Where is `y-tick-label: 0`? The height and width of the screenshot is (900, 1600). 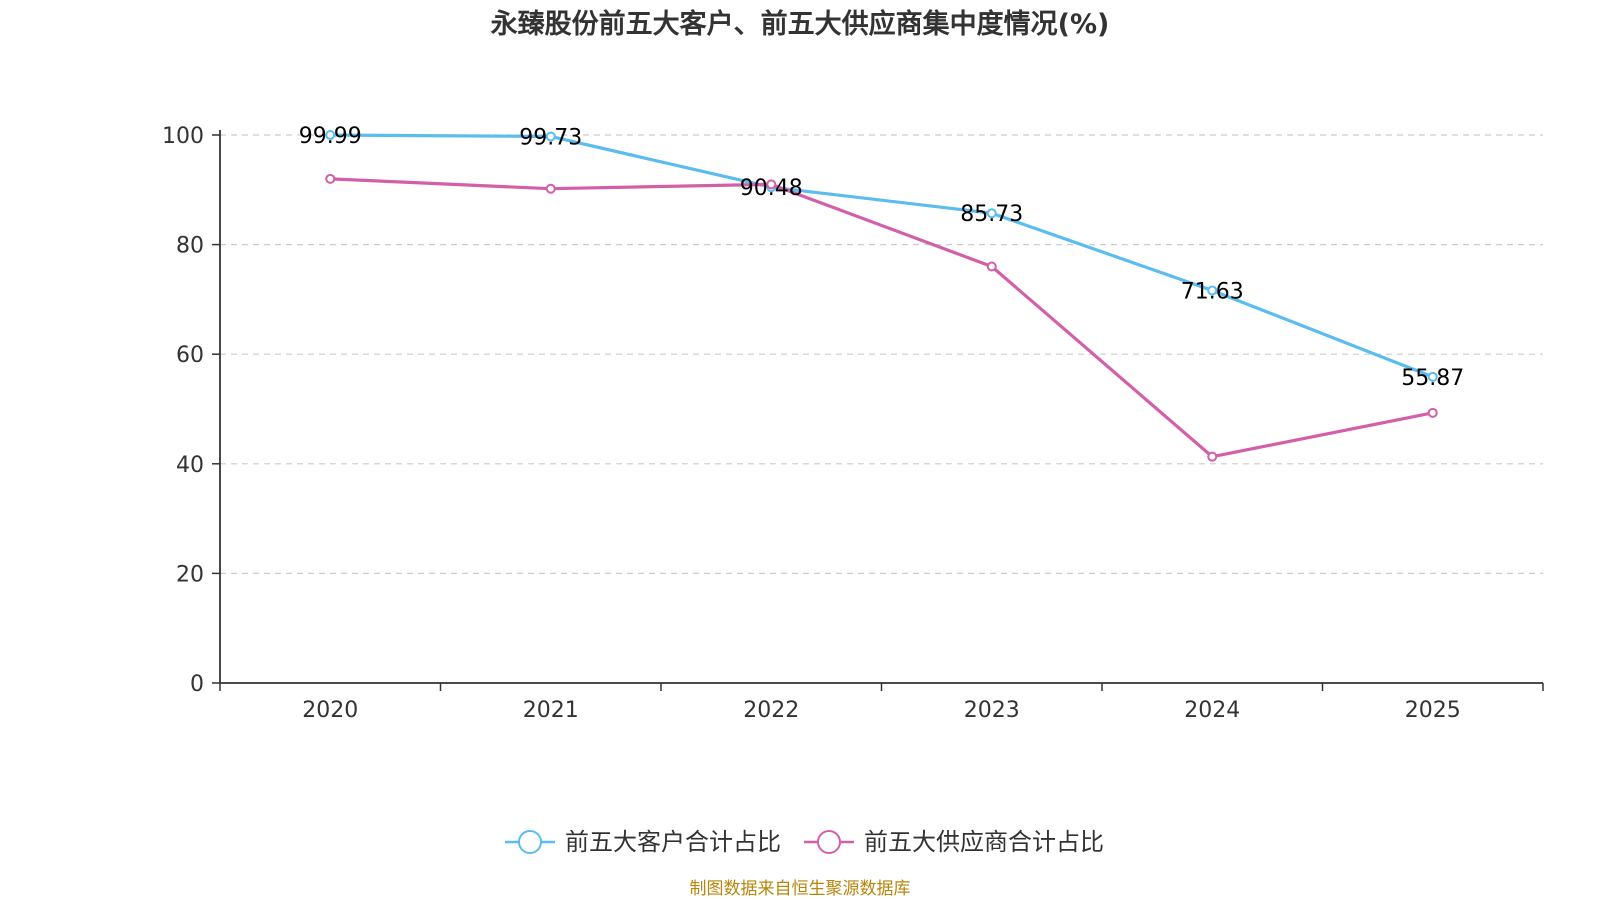
y-tick-label: 0 is located at coordinates (197, 684).